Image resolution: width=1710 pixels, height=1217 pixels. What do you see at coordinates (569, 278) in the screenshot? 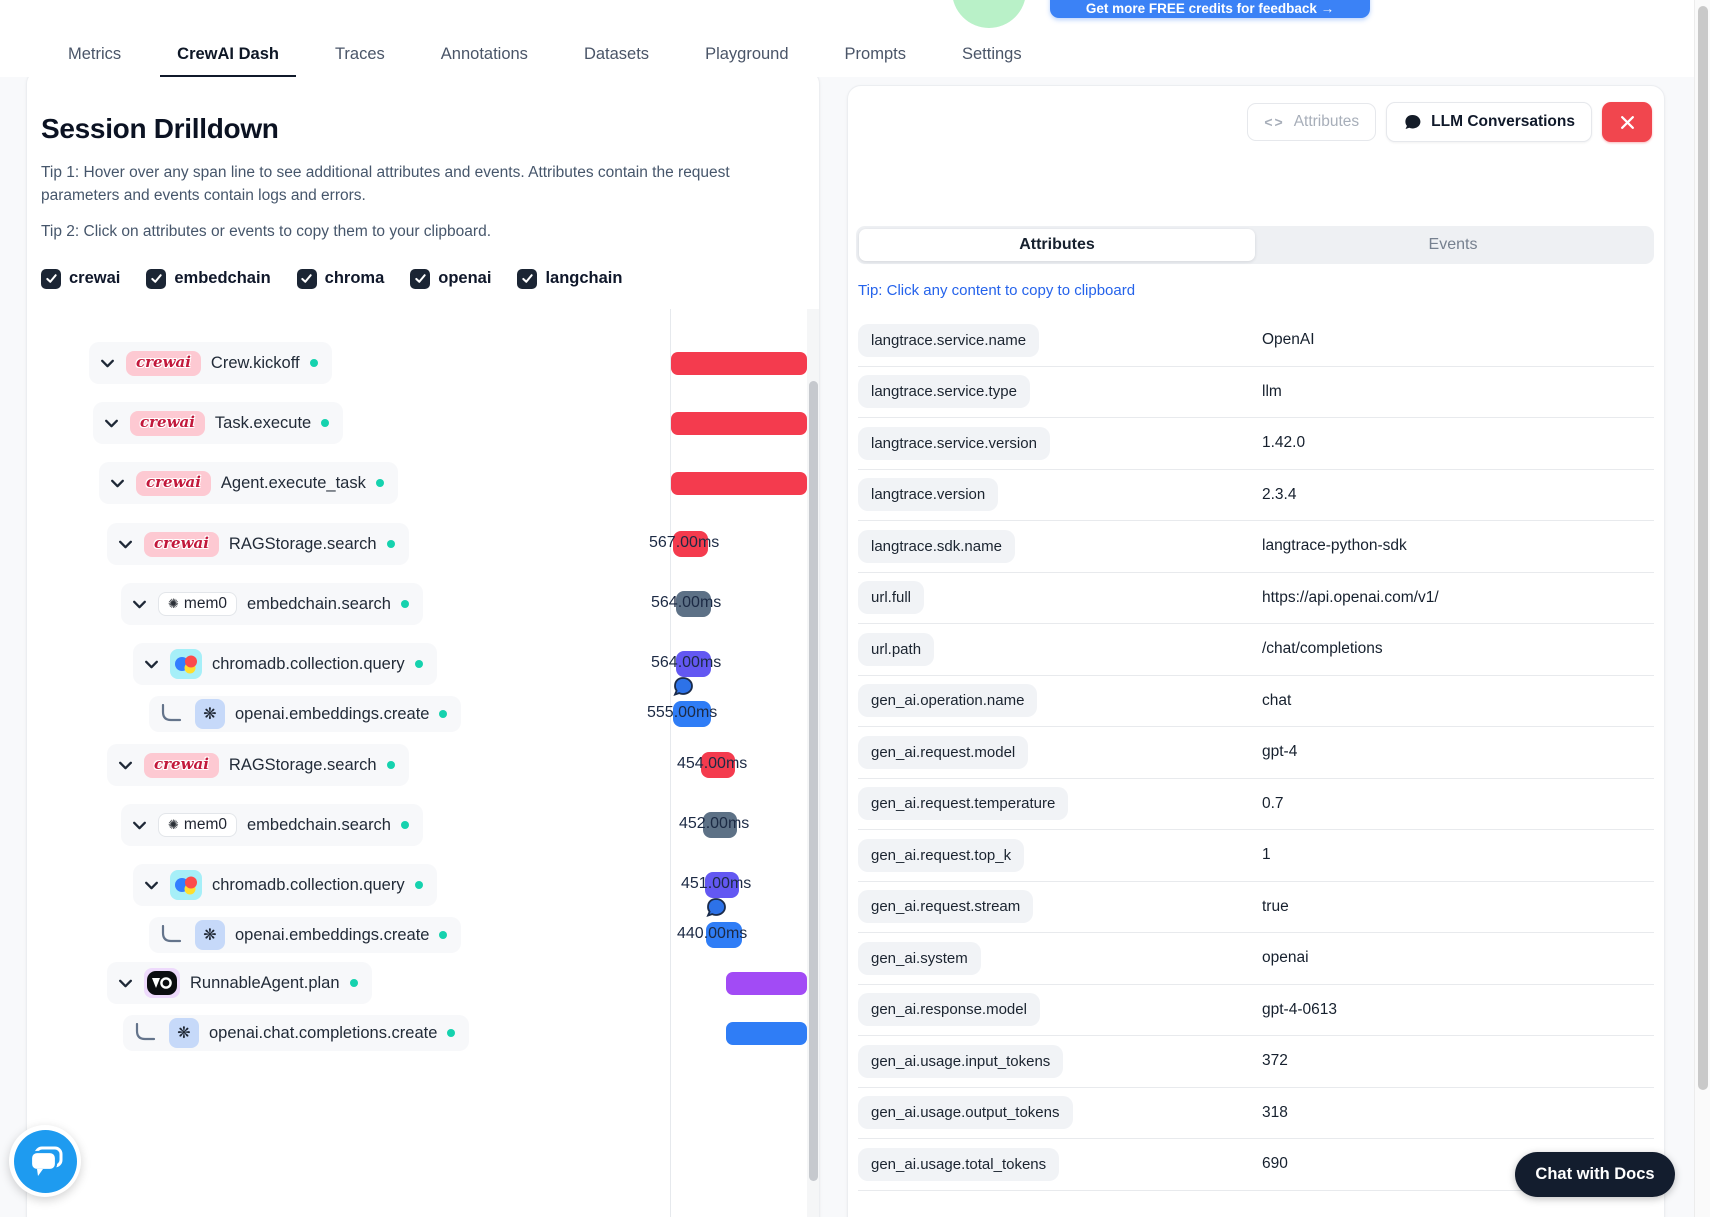
I see `filter-langchain: langchain` at bounding box center [569, 278].